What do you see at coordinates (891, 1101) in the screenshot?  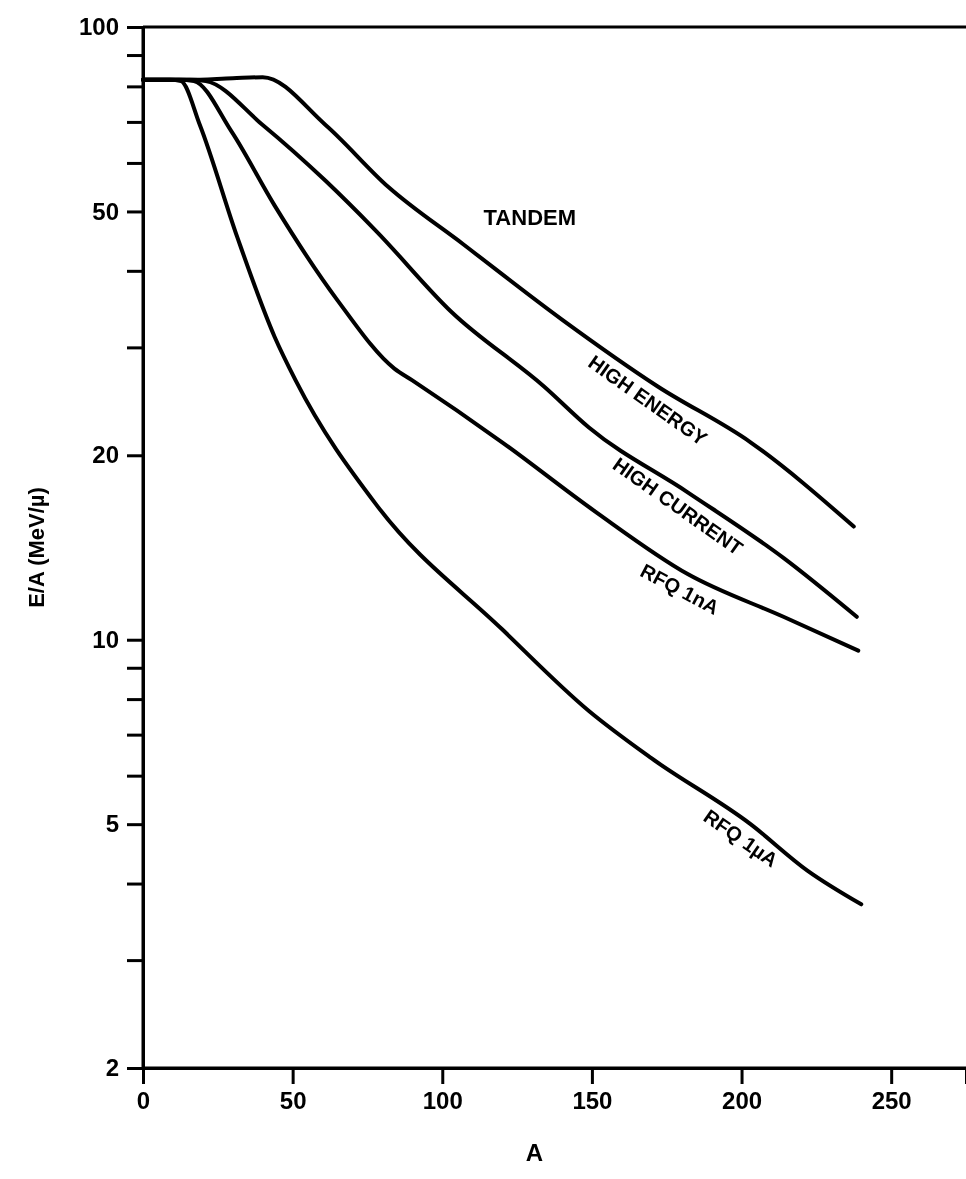 I see `x-tick-label: 250` at bounding box center [891, 1101].